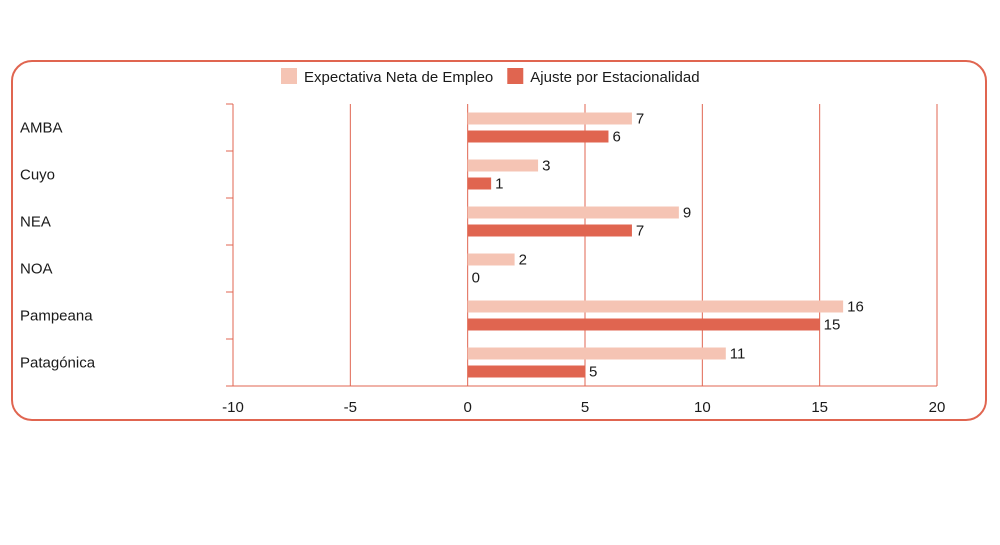 The height and width of the screenshot is (545, 1000). What do you see at coordinates (585, 407) in the screenshot?
I see `x-tick-label: 5` at bounding box center [585, 407].